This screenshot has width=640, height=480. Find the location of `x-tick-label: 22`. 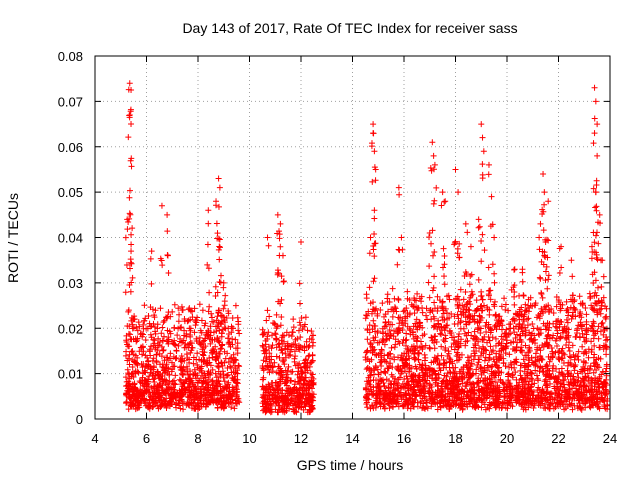

x-tick-label: 22 is located at coordinates (558, 438).